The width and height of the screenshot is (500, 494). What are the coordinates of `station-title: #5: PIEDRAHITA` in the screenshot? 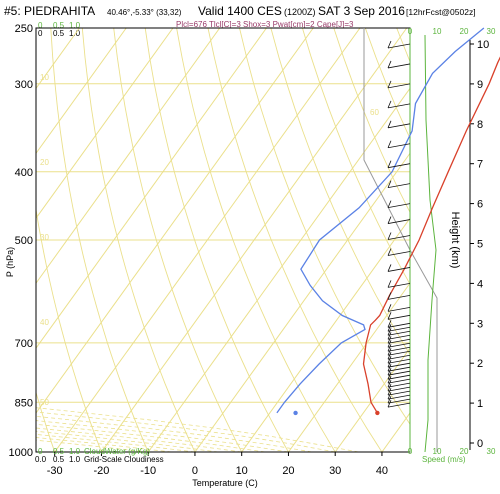 It's located at (49, 11).